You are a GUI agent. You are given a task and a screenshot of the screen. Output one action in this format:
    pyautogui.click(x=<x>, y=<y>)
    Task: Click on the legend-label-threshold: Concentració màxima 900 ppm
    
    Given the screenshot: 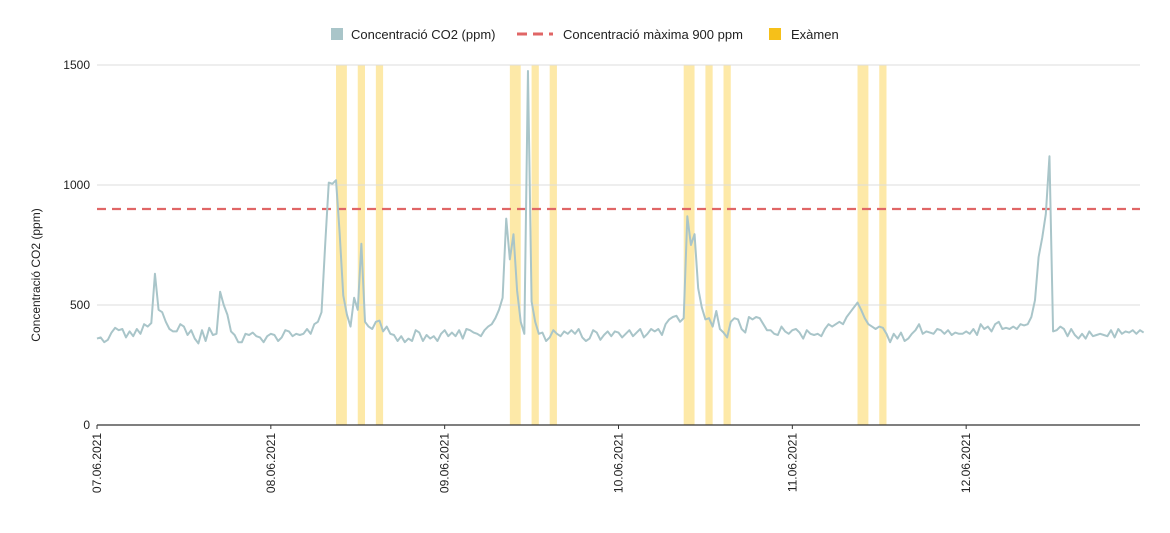 What is the action you would take?
    pyautogui.click(x=653, y=34)
    